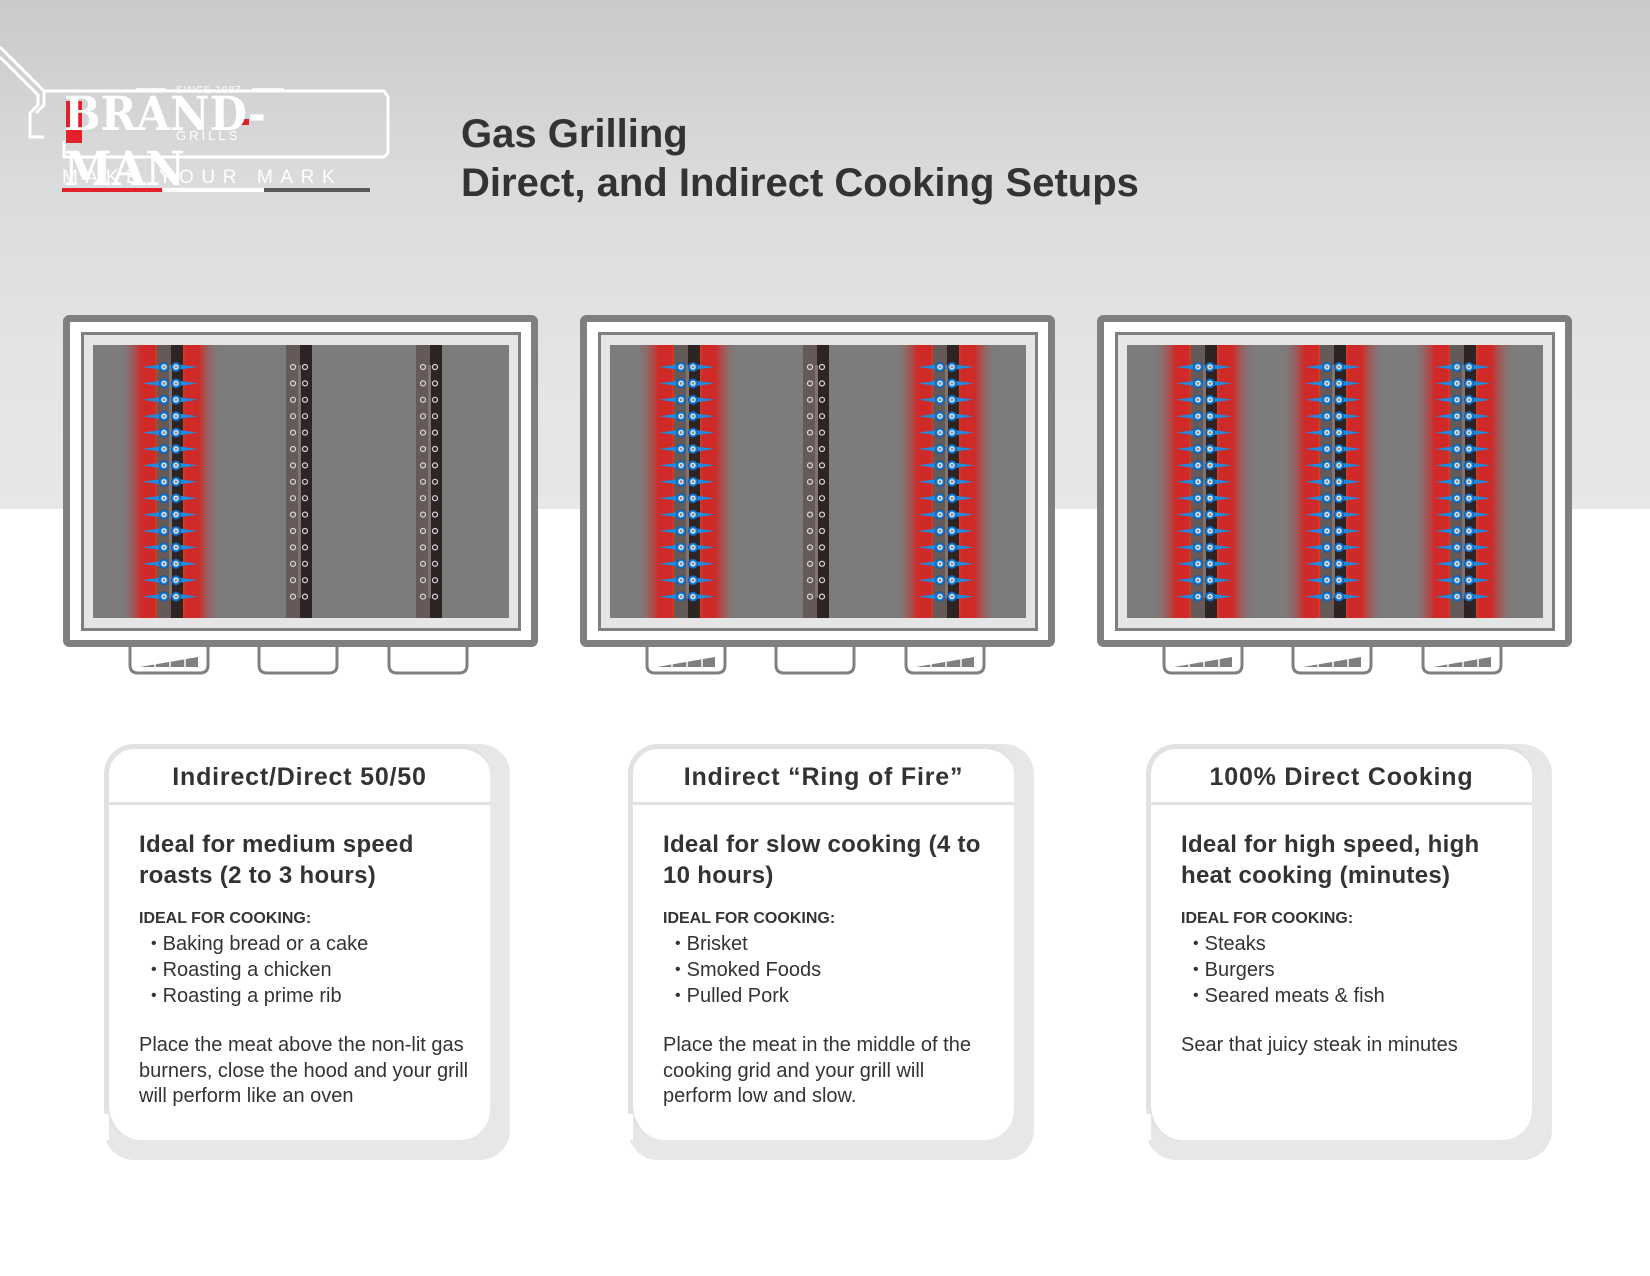 The image size is (1650, 1276). Describe the element at coordinates (260, 944) in the screenshot. I see `list-item: • Baking bread or a cake` at that location.